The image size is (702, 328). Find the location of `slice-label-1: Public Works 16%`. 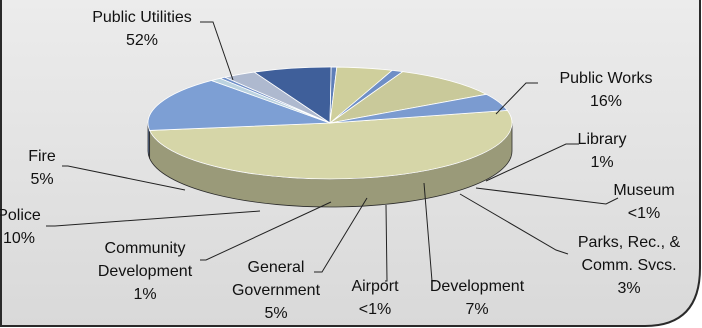

slice-label-1: Public Works 16% is located at coordinates (605, 90).